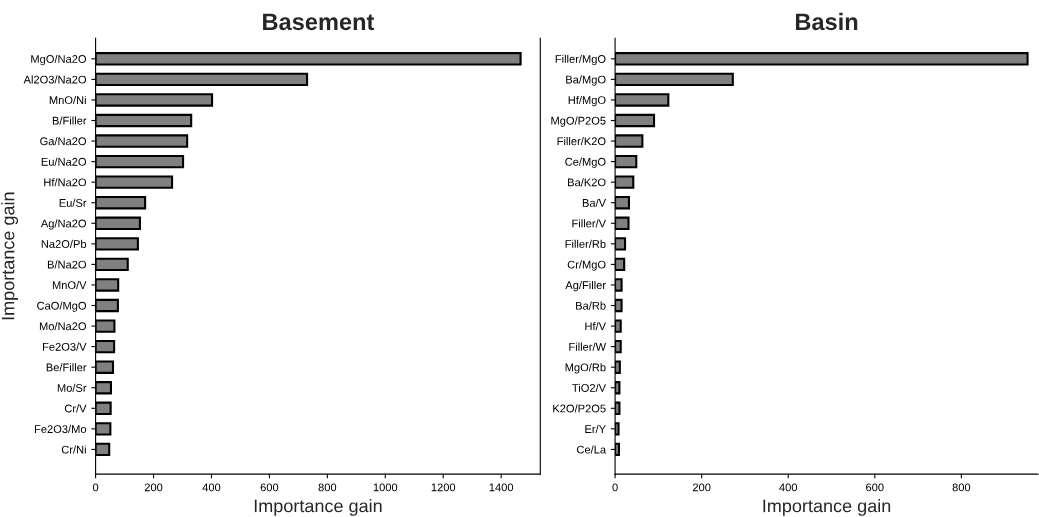 This screenshot has width=1039, height=517. Describe the element at coordinates (587, 101) in the screenshot. I see `y-tick-label: Hf/MgO` at that location.